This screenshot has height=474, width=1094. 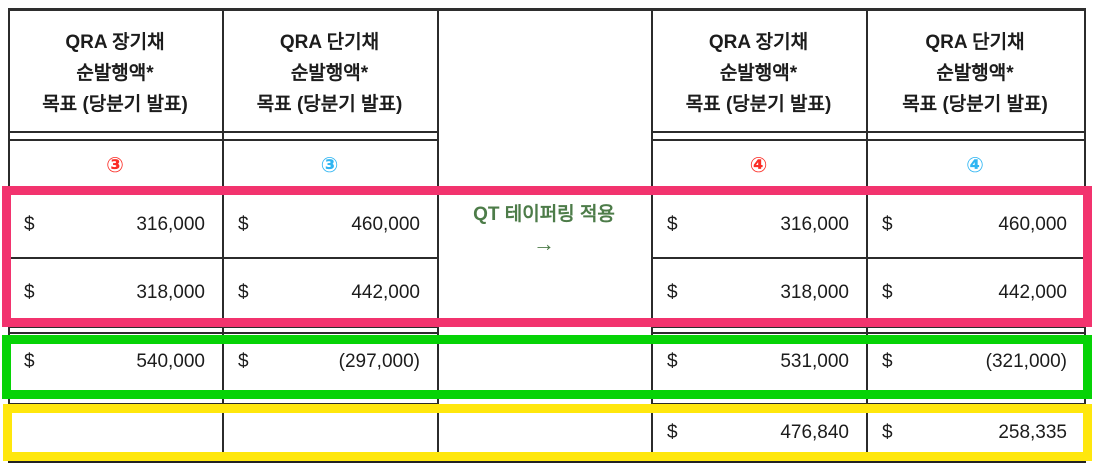 What do you see at coordinates (329, 293) in the screenshot?
I see `cell-r2-left-short: $ 442,000` at bounding box center [329, 293].